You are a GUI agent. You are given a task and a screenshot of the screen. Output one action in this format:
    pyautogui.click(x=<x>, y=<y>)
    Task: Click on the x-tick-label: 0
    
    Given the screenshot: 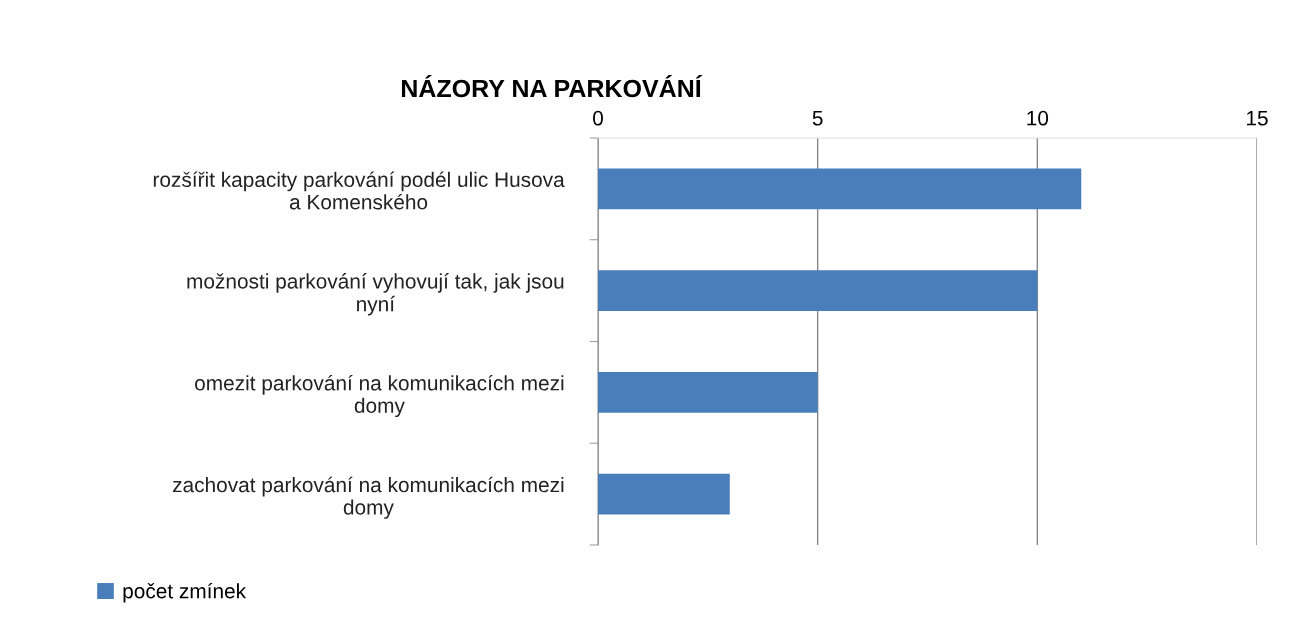 What is the action you would take?
    pyautogui.click(x=598, y=118)
    